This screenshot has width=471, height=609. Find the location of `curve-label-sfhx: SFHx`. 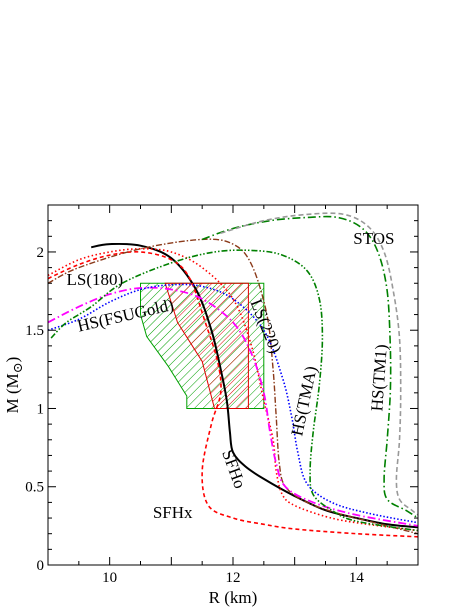

curve-label-sfhx: SFHx is located at coordinates (173, 512).